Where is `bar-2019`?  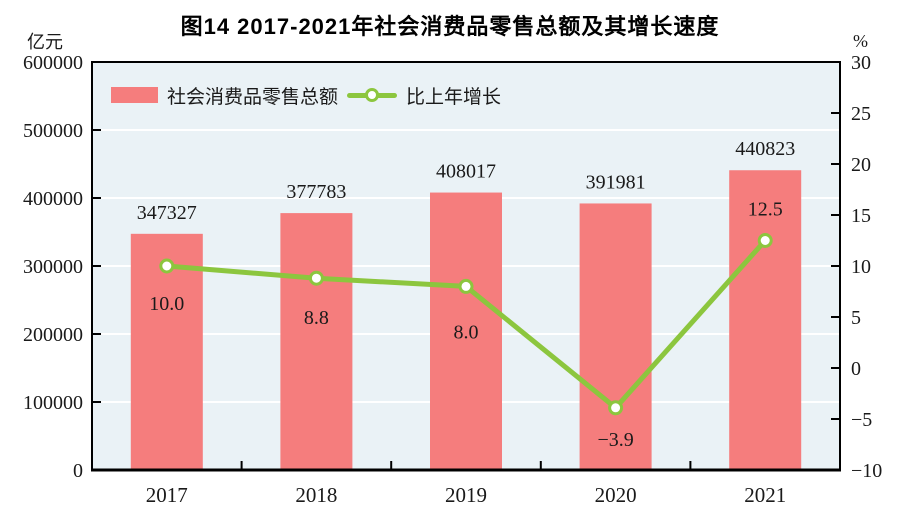 bar-2019 is located at coordinates (466, 331).